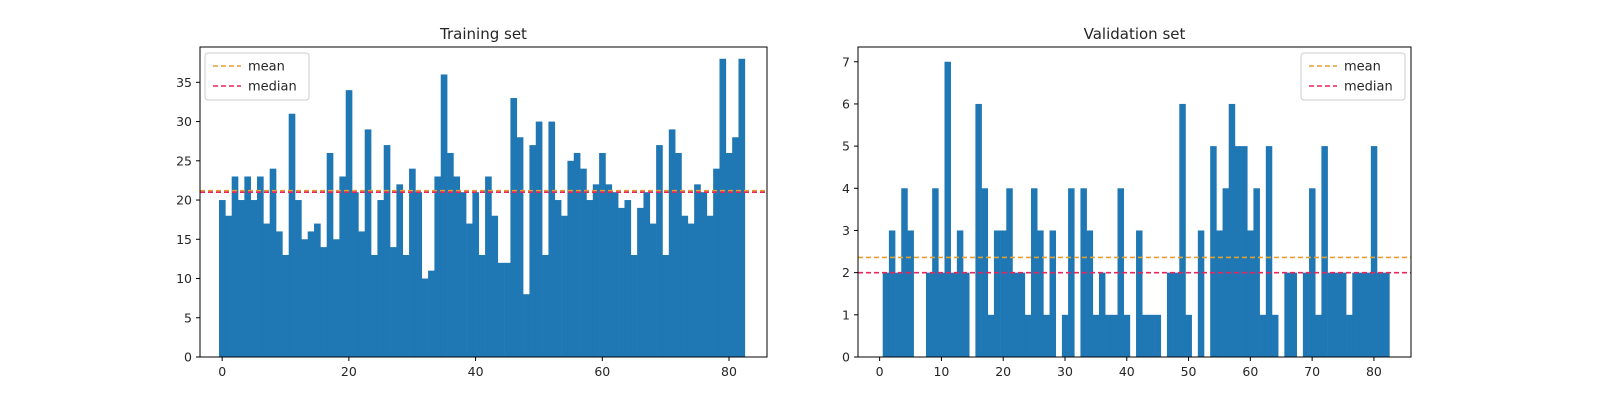  Describe the element at coordinates (1189, 371) in the screenshot. I see `x-tick-label: 50` at that location.